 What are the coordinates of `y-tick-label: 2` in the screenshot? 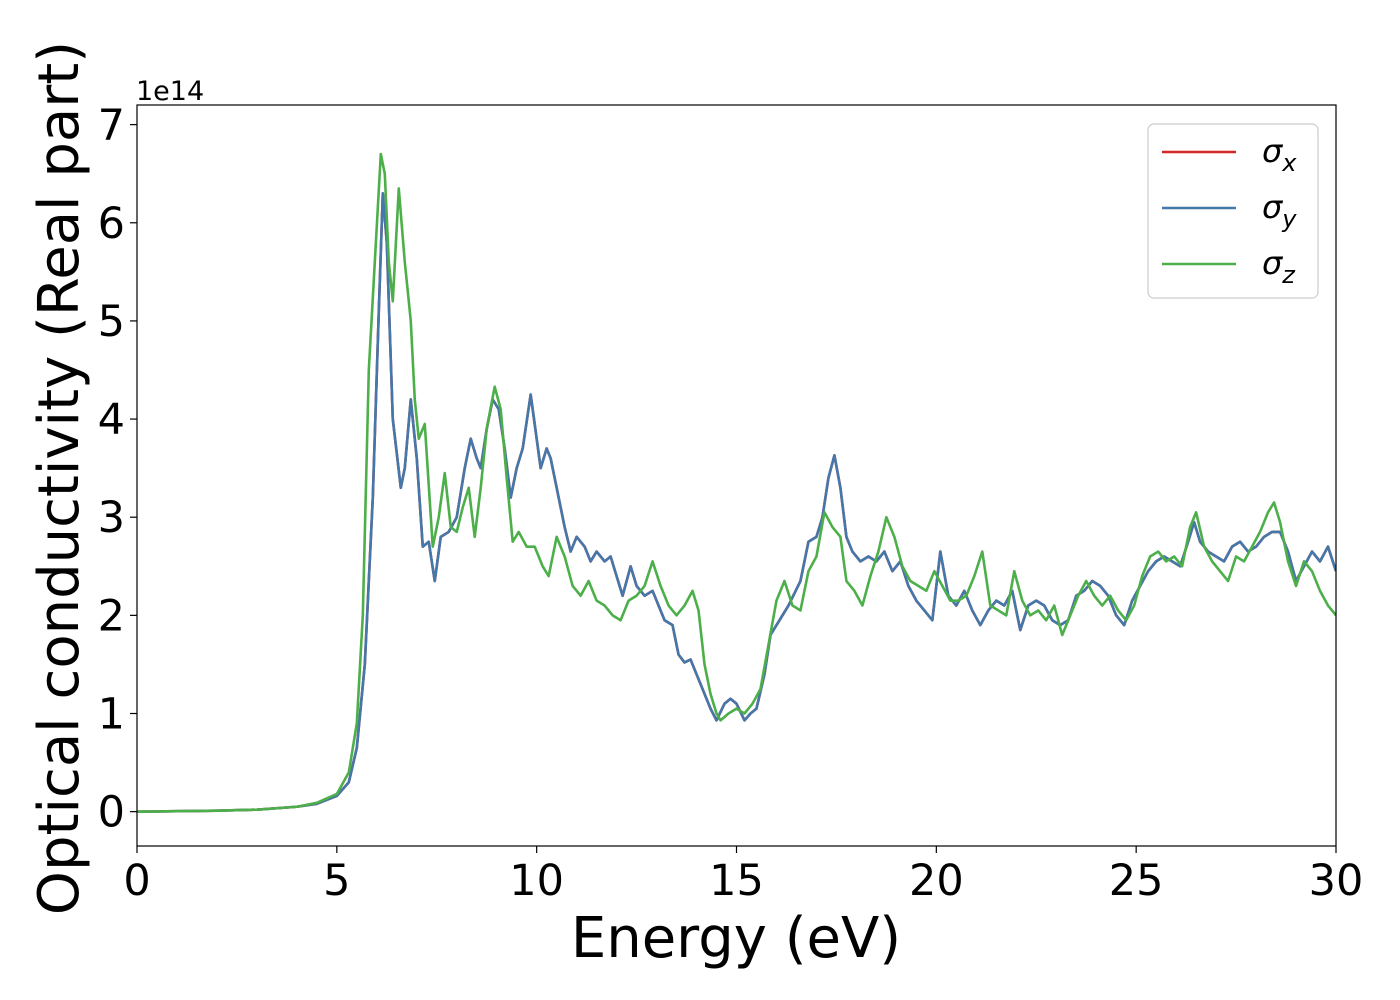 It's located at (111, 616).